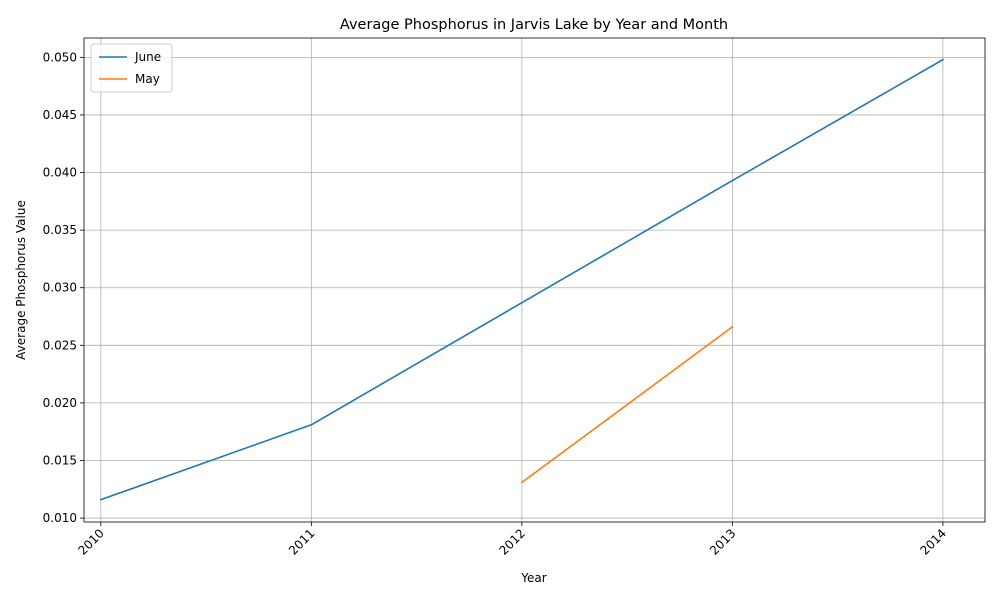  I want to click on y-tick-label: 0.025, so click(60, 345).